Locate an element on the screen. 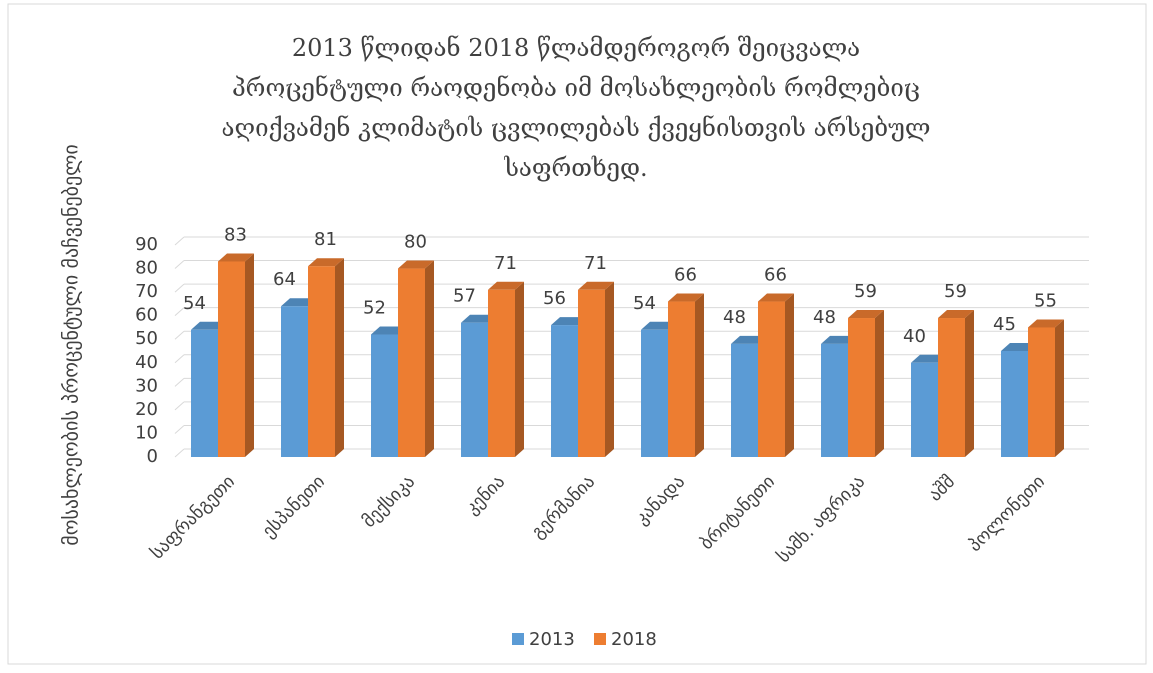 This screenshot has width=1153, height=673. x-tick-label: სამხ. აფრიკა is located at coordinates (821, 519).